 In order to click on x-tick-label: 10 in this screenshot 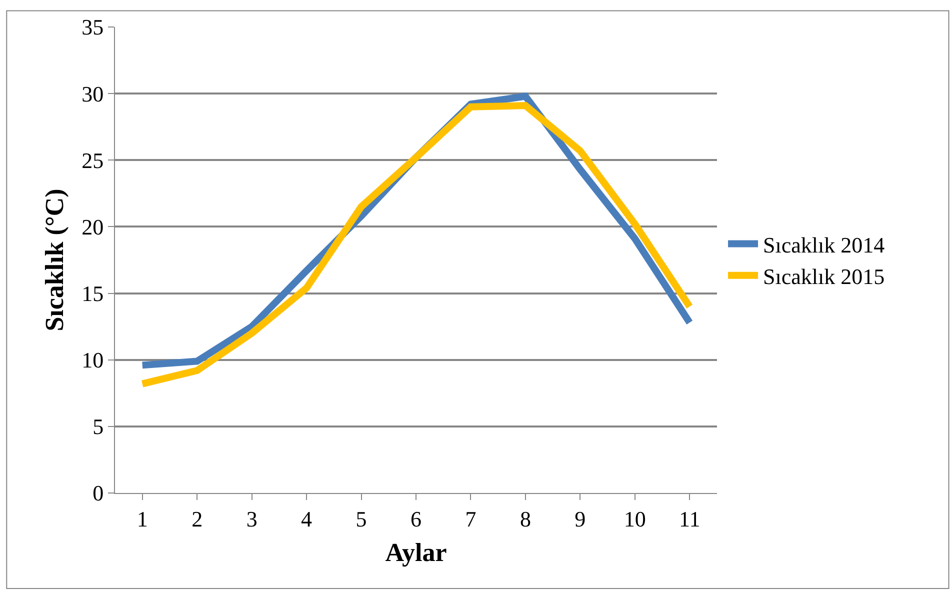, I will do `click(635, 519)`.